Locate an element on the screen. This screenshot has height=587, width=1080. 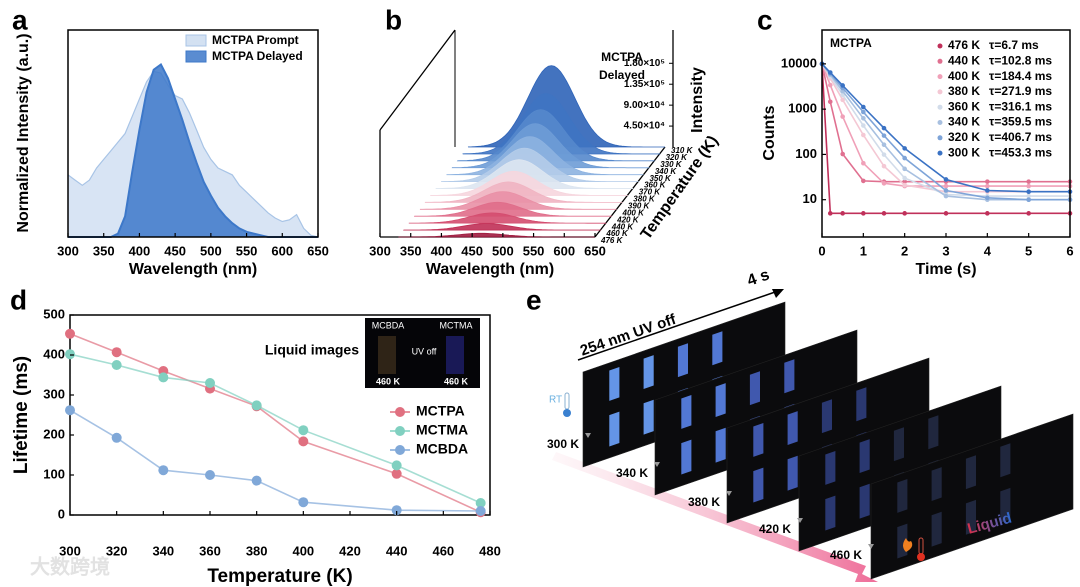
legend-label: 360 K is located at coordinates (964, 106).